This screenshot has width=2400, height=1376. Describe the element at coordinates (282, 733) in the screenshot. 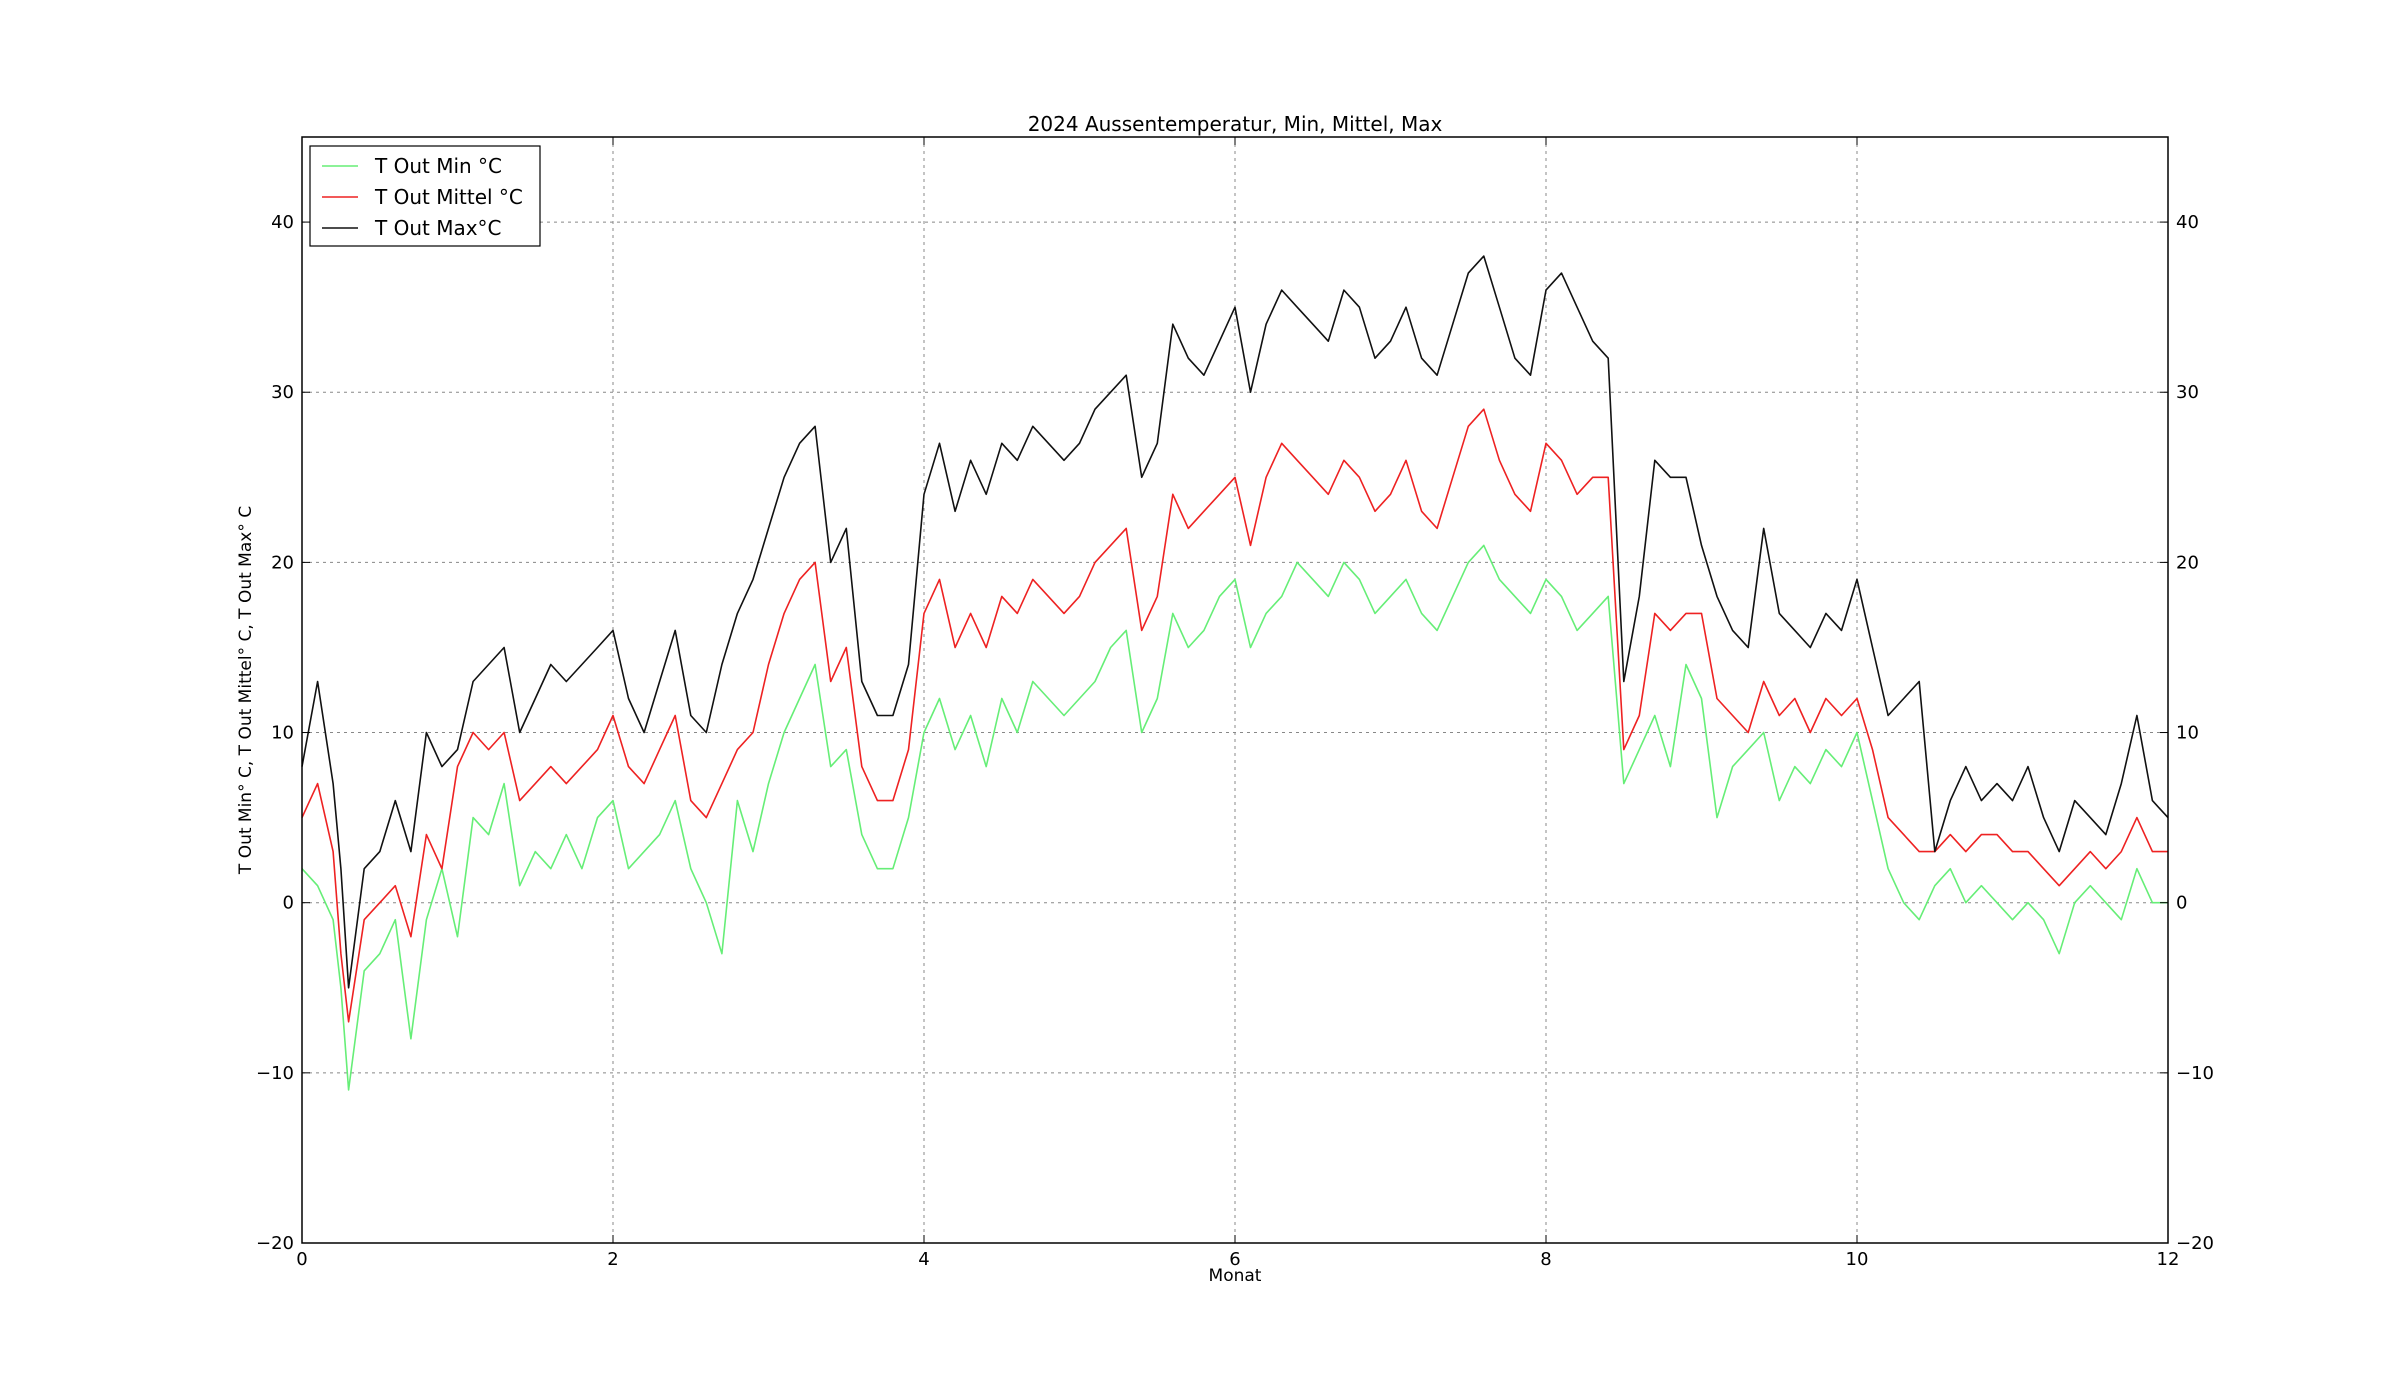

I see `y-tick-label: 10` at that location.